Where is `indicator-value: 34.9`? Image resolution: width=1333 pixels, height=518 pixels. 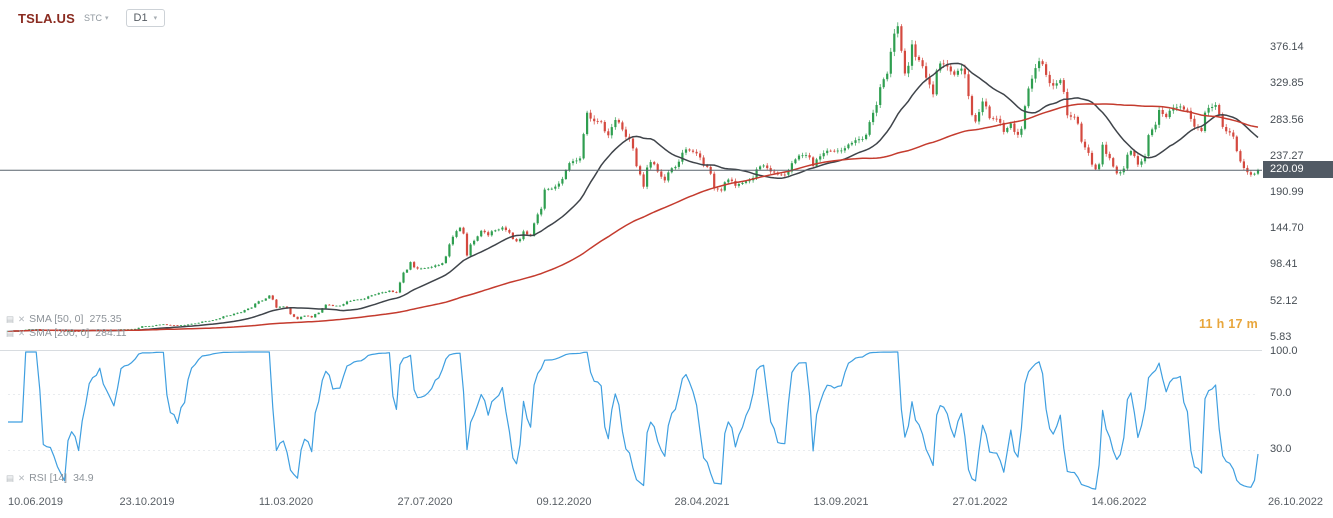 indicator-value: 34.9 is located at coordinates (83, 478).